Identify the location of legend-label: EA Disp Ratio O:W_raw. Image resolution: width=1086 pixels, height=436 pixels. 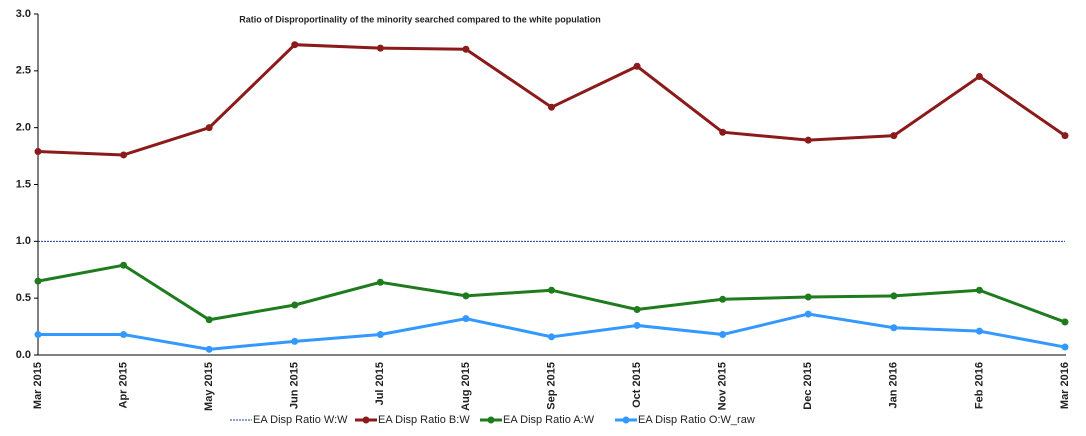
(696, 420).